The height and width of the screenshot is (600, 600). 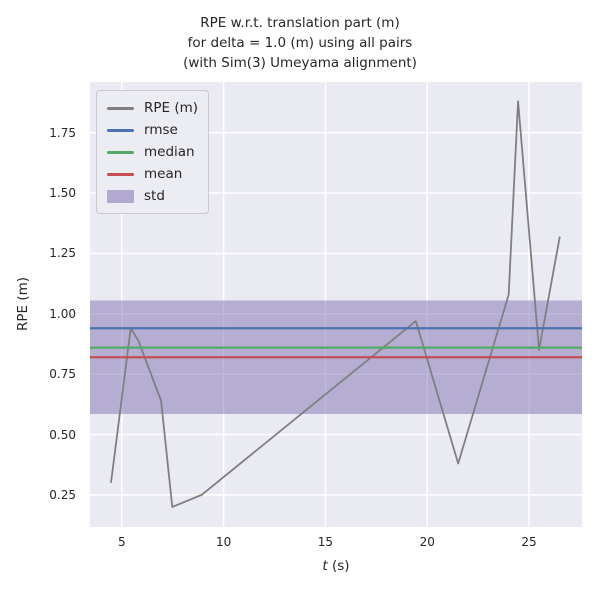 I want to click on x-tick-label: 5, so click(x=121, y=542).